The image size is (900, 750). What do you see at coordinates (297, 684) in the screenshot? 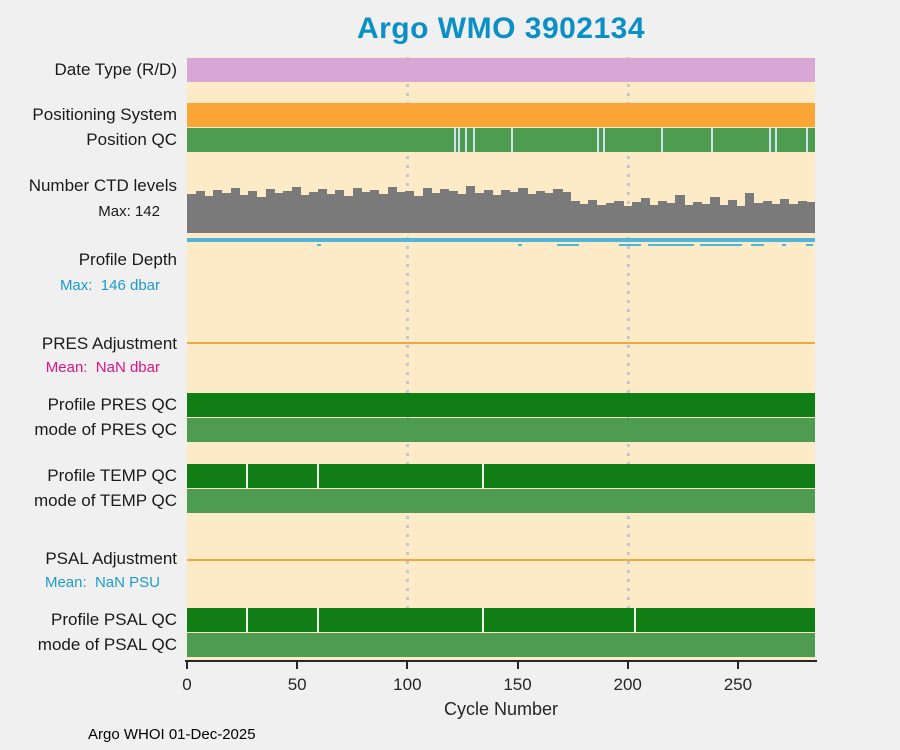
I see `x-tick-label: 50` at bounding box center [297, 684].